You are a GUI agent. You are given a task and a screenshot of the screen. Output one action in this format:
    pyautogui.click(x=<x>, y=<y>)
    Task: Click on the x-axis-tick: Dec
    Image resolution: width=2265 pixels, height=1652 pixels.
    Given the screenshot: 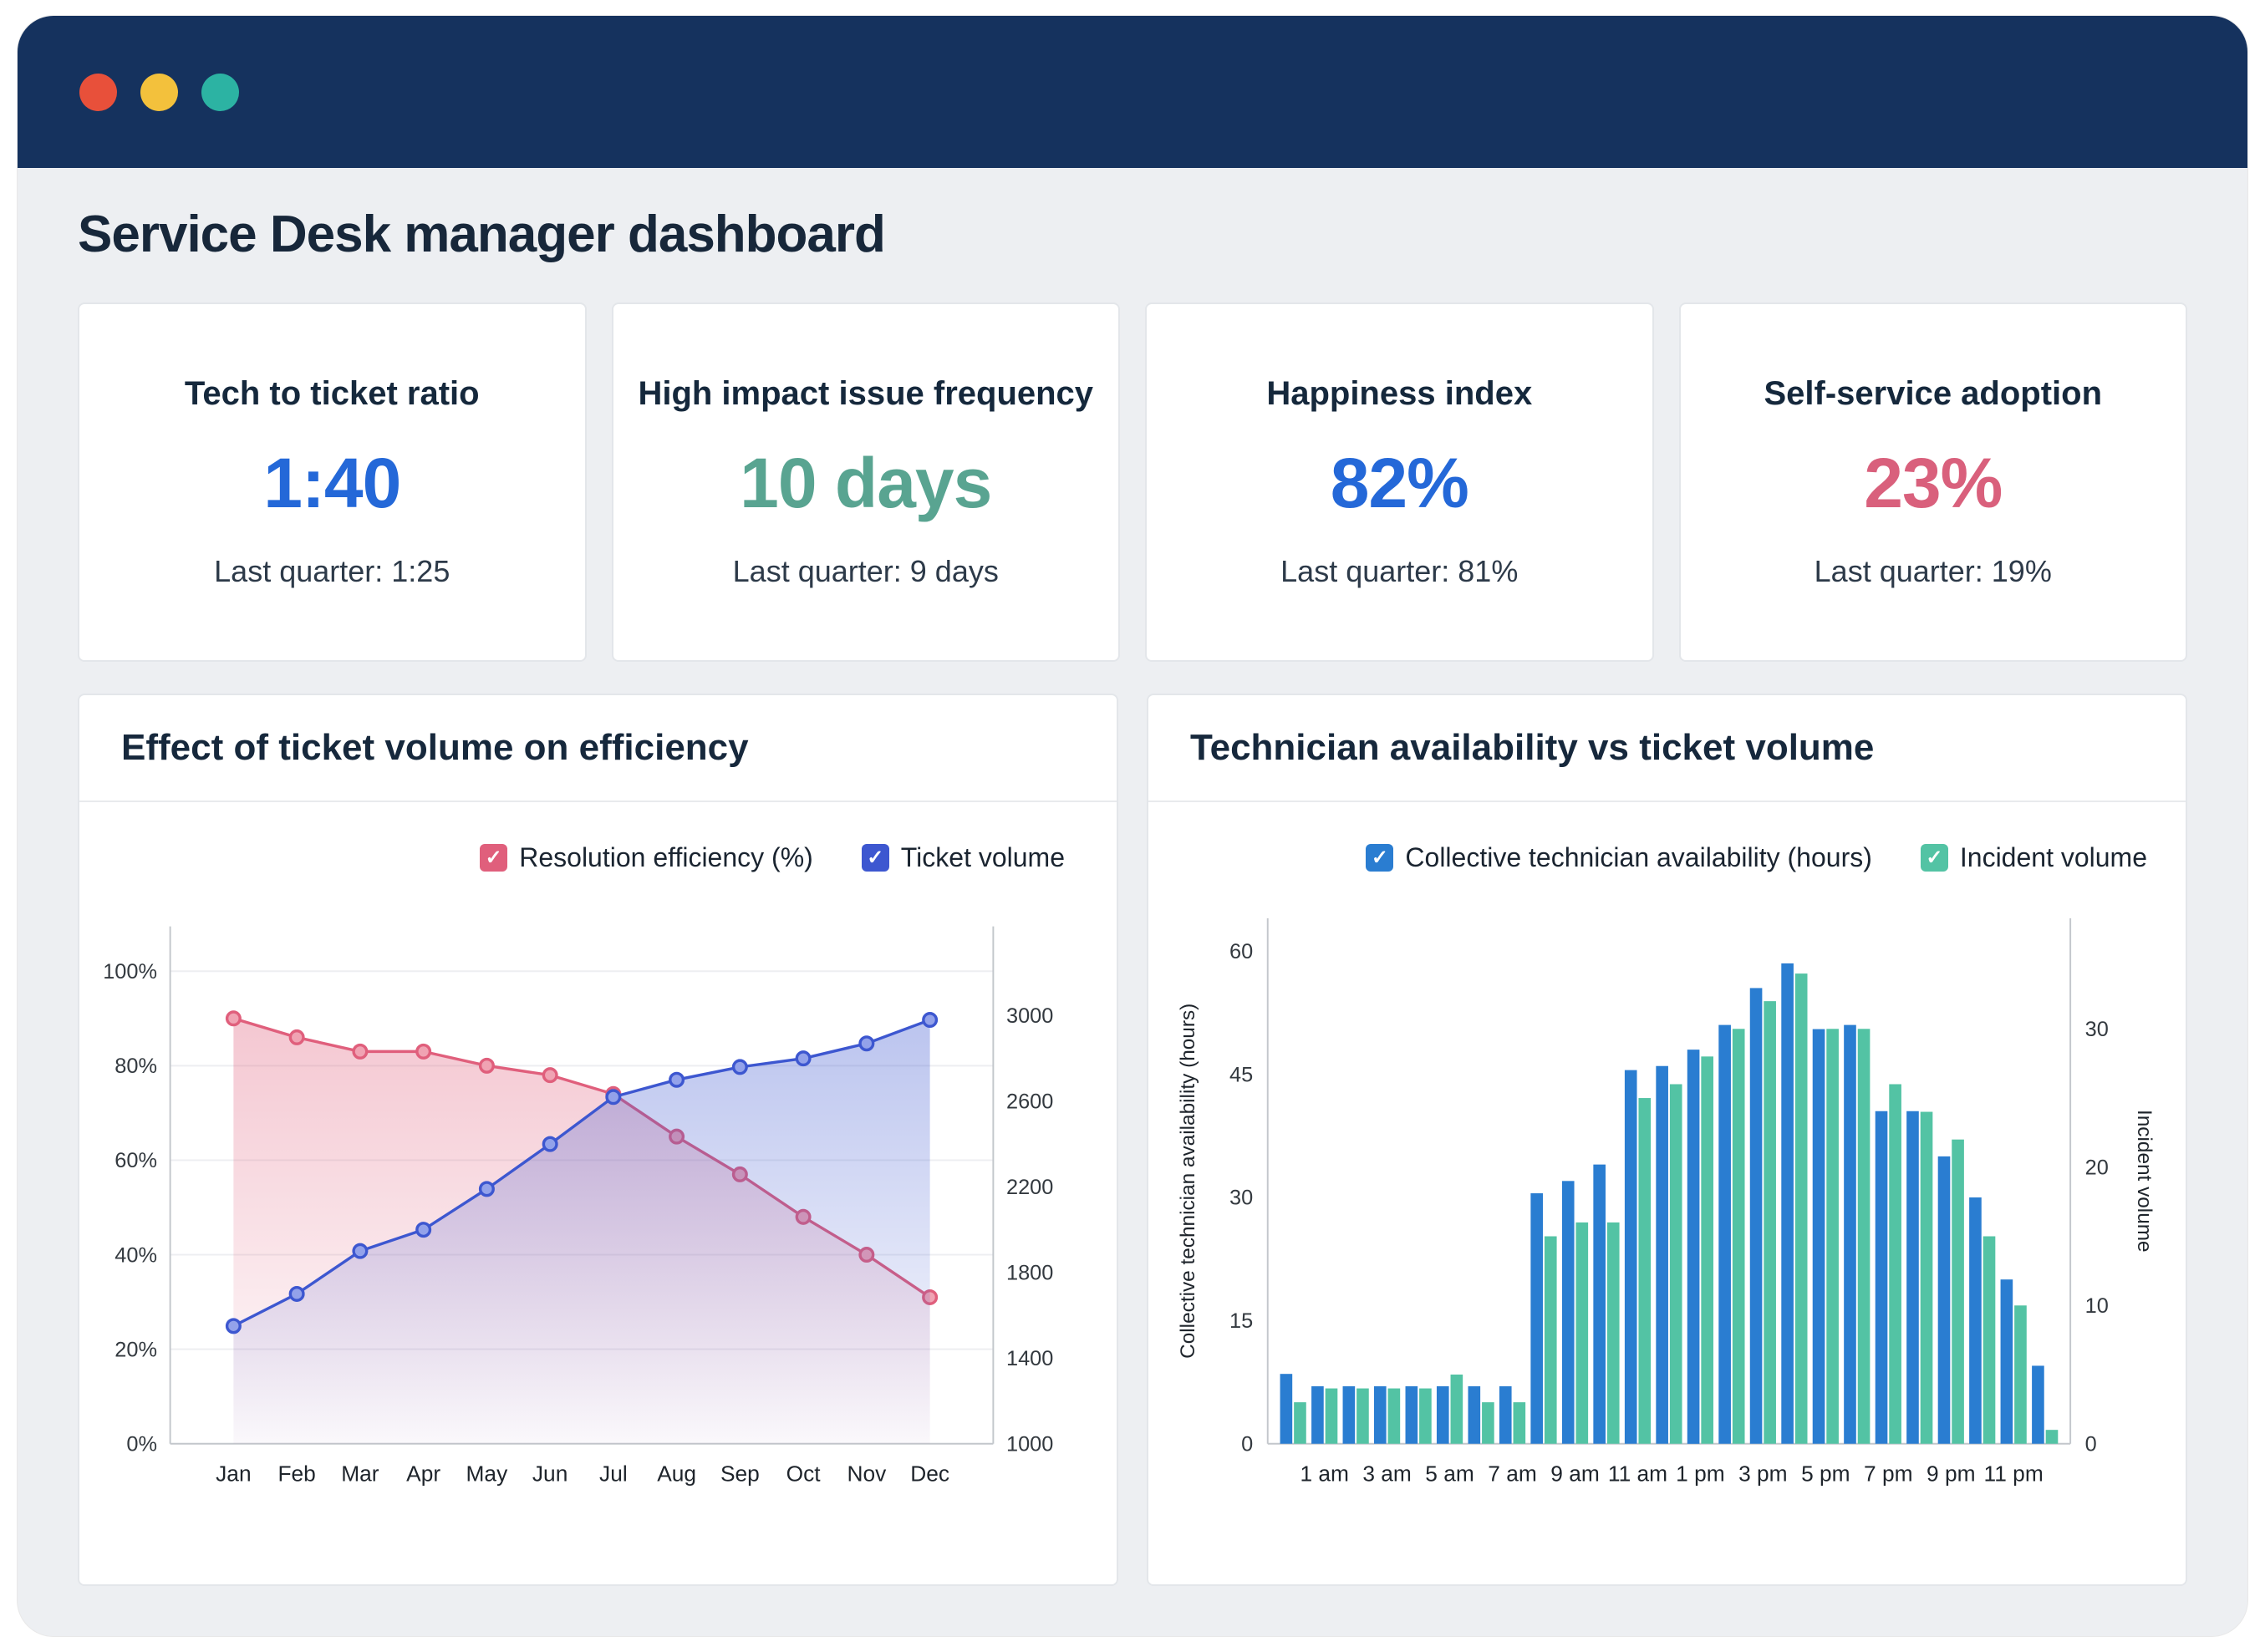 What is the action you would take?
    pyautogui.click(x=929, y=1474)
    